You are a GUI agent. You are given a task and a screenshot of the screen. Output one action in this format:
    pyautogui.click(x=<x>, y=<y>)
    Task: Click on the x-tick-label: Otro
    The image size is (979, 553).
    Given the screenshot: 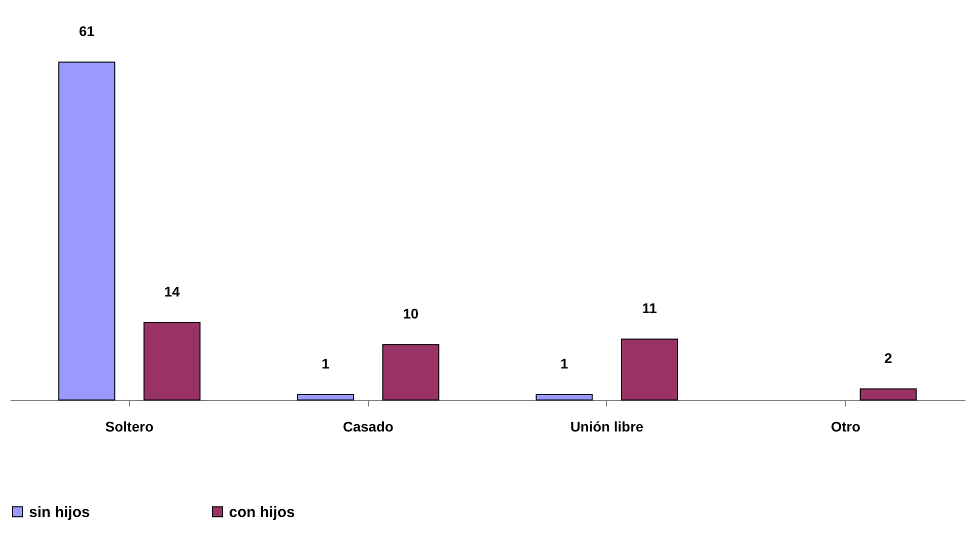 What is the action you would take?
    pyautogui.click(x=845, y=426)
    